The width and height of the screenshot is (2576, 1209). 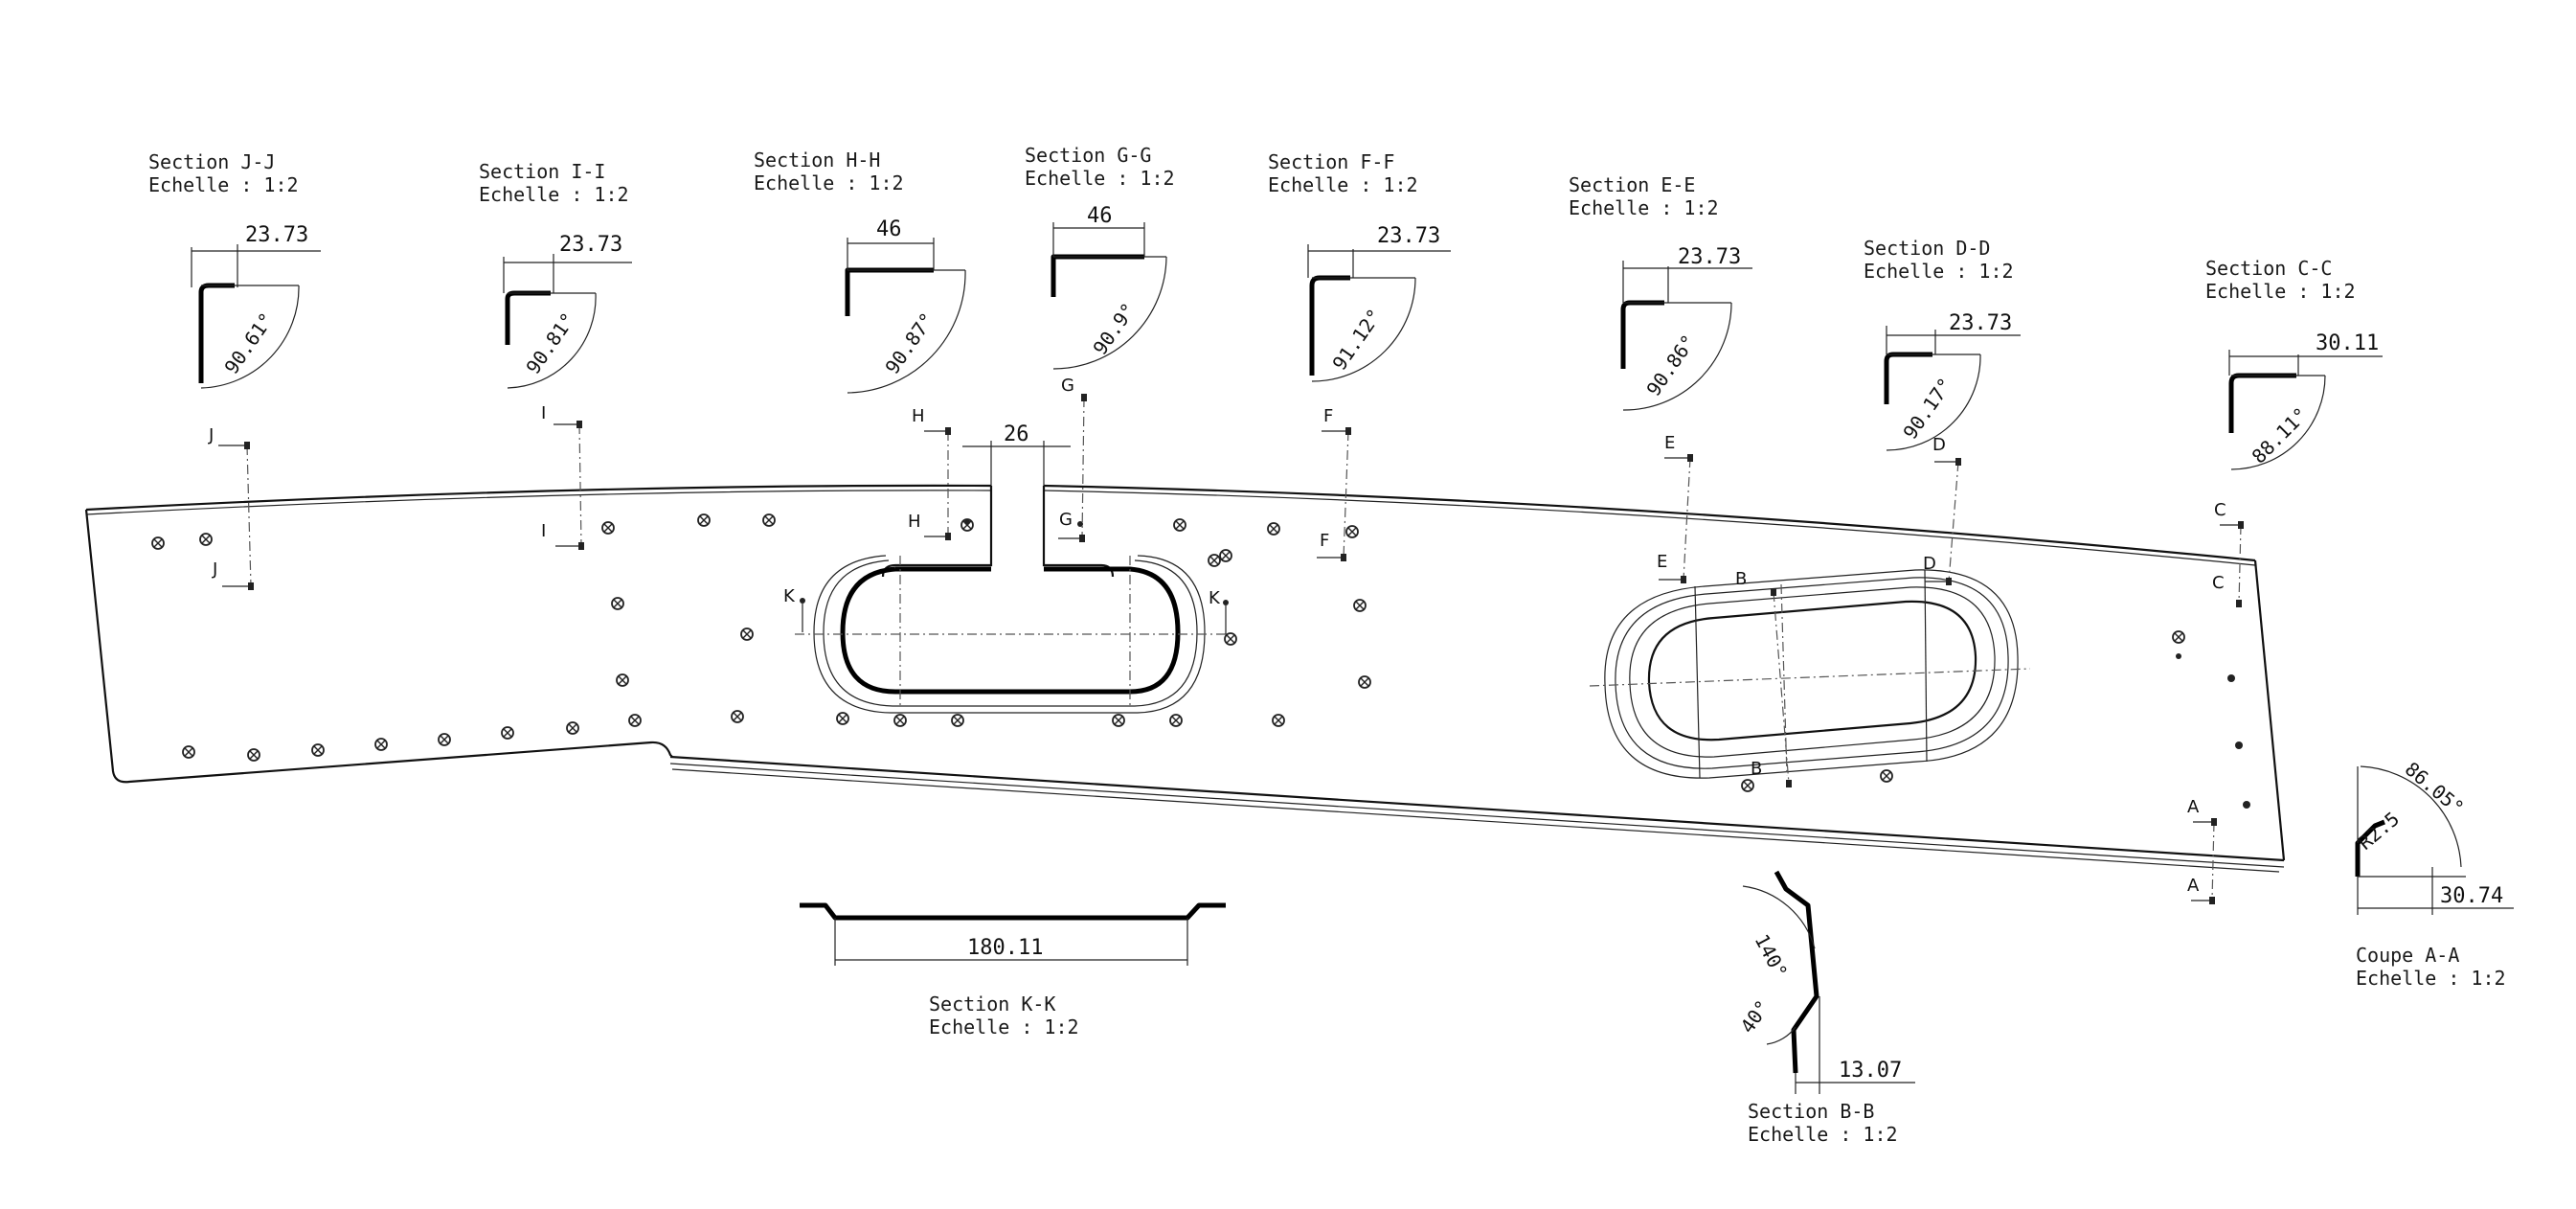 I want to click on cutout-left, so click(x=1010, y=634).